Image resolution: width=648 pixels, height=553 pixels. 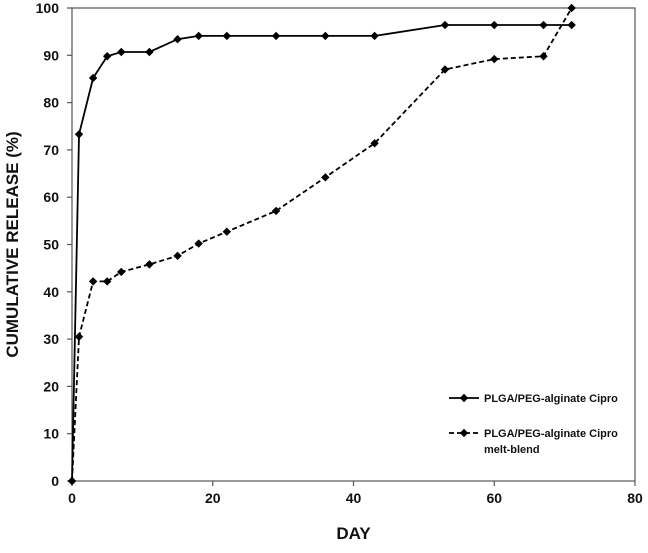 What do you see at coordinates (51, 103) in the screenshot?
I see `y-tick-label: 80` at bounding box center [51, 103].